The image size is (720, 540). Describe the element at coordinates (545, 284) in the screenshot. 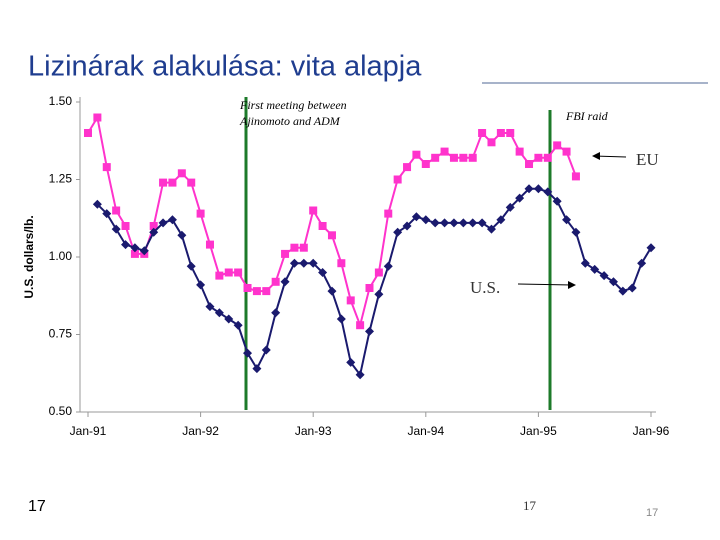

I see `arrow` at that location.